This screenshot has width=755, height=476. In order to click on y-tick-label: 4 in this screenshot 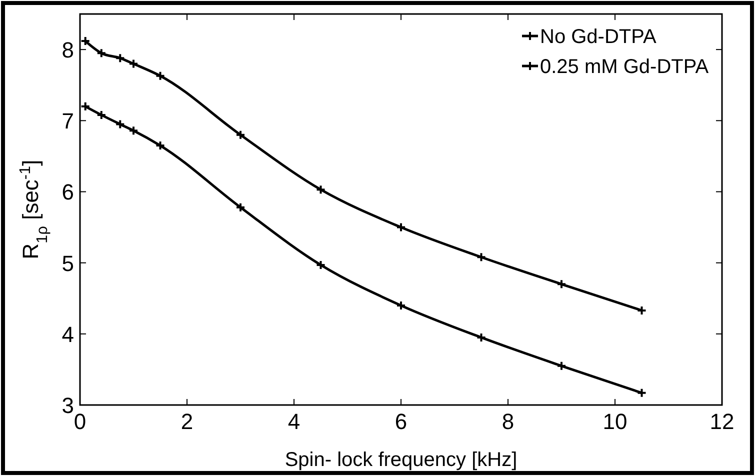, I will do `click(68, 334)`.